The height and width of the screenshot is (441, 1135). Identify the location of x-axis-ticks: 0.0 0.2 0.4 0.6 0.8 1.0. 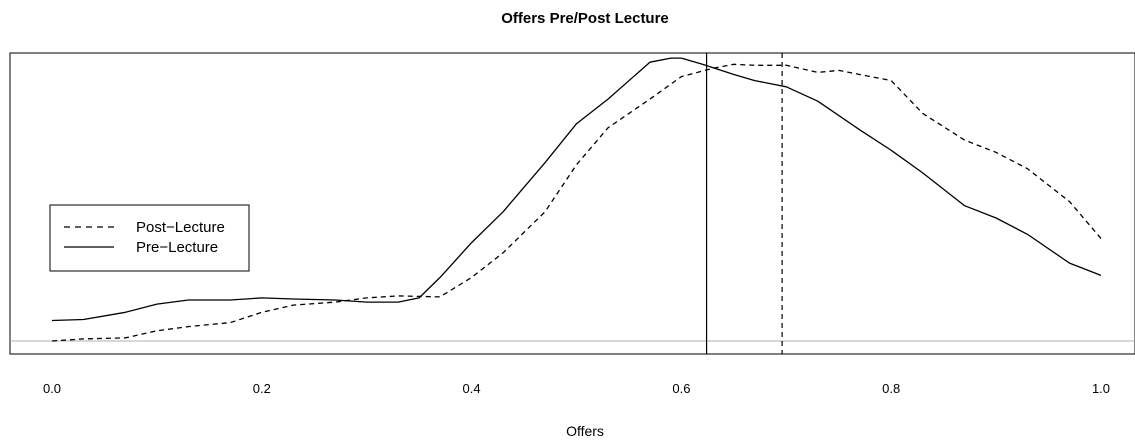
(576, 388).